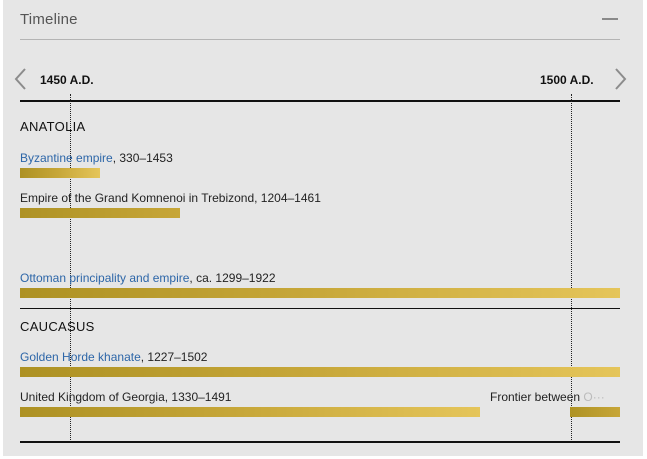 The width and height of the screenshot is (647, 459). Describe the element at coordinates (320, 101) in the screenshot. I see `axis-rule` at that location.